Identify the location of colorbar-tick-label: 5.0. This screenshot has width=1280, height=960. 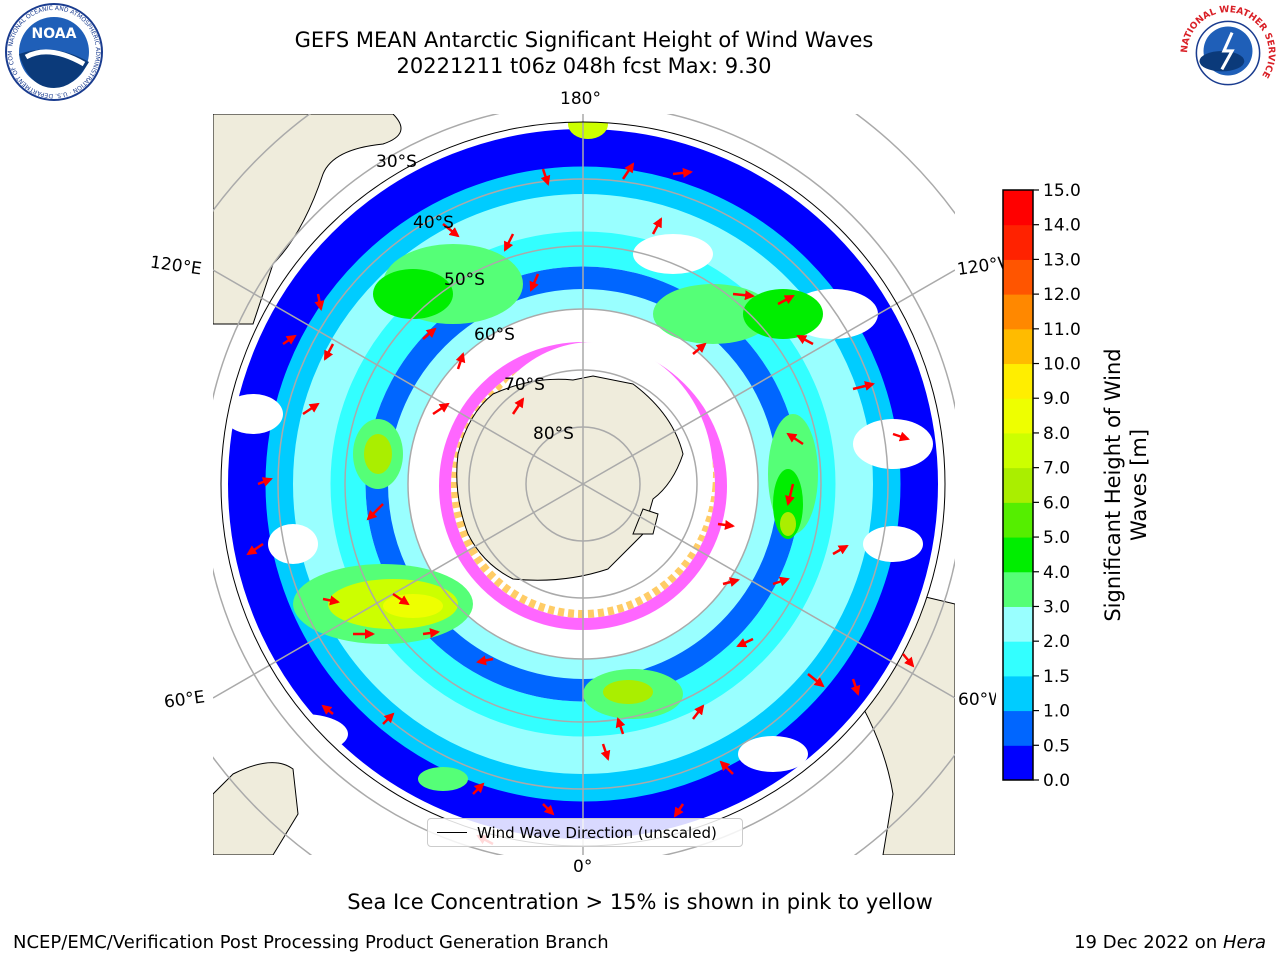
(1056, 538).